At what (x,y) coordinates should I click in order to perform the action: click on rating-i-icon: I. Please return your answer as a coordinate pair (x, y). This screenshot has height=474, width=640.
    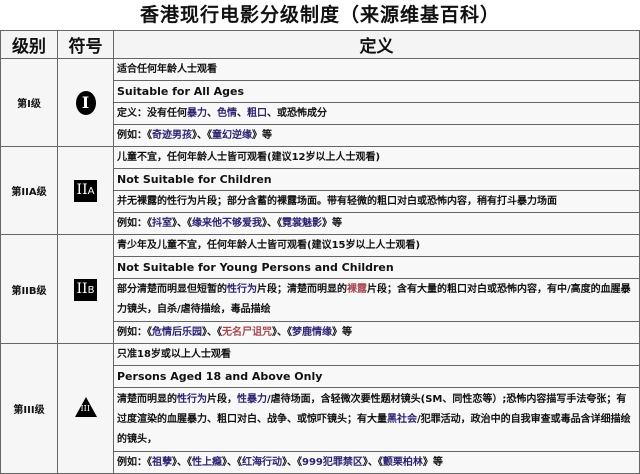
    Looking at the image, I should click on (85, 102).